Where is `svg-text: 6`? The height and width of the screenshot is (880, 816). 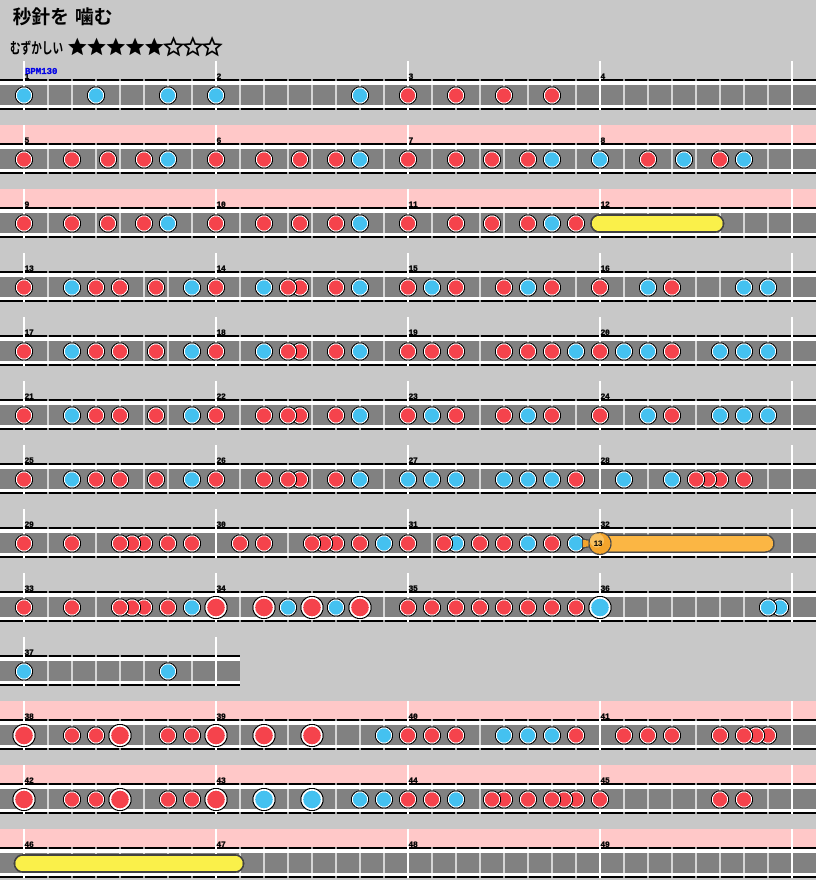
svg-text: 6 is located at coordinates (219, 141).